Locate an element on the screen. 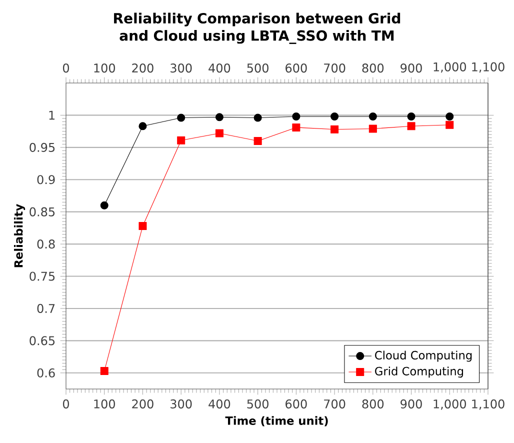 Image resolution: width=514 pixels, height=443 pixels. y-tick-label: 0.65 is located at coordinates (42, 341).